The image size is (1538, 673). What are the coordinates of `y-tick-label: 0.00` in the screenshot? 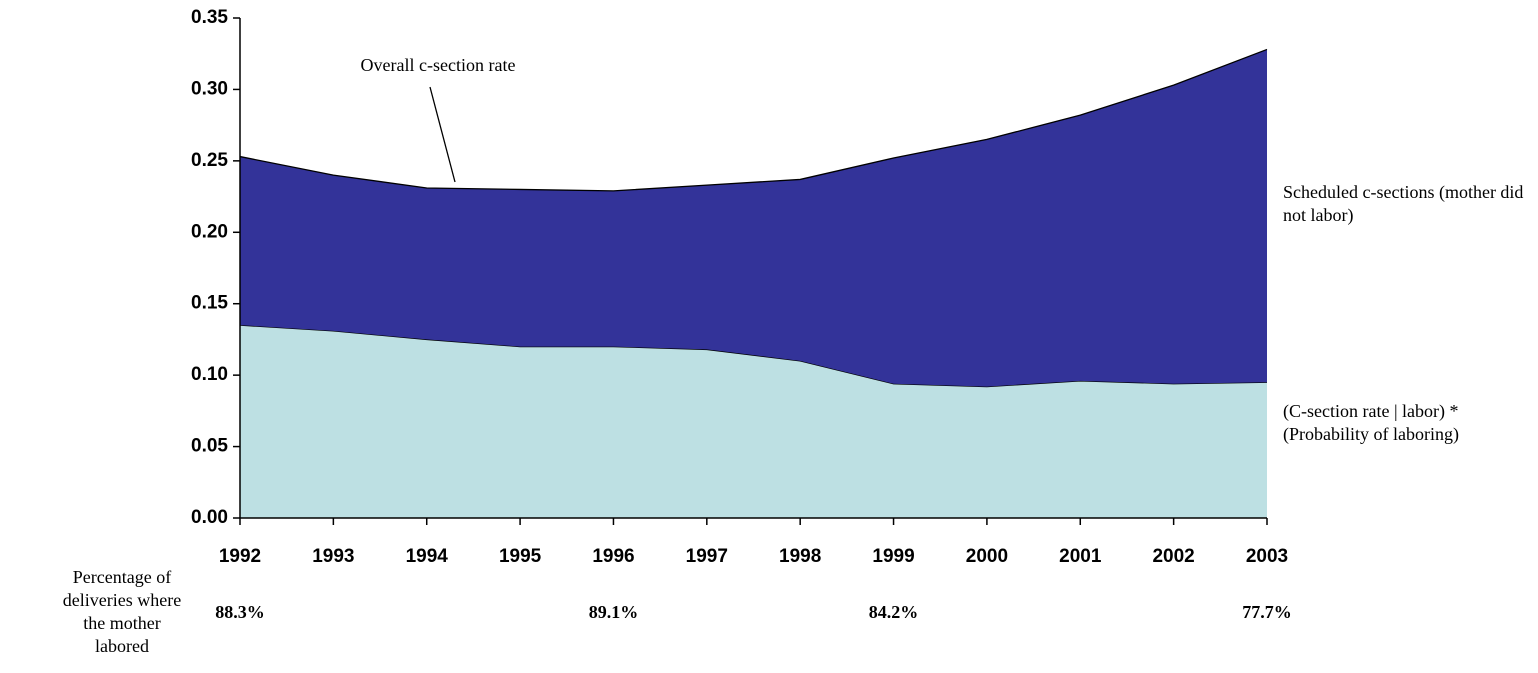 It's located at (209, 517).